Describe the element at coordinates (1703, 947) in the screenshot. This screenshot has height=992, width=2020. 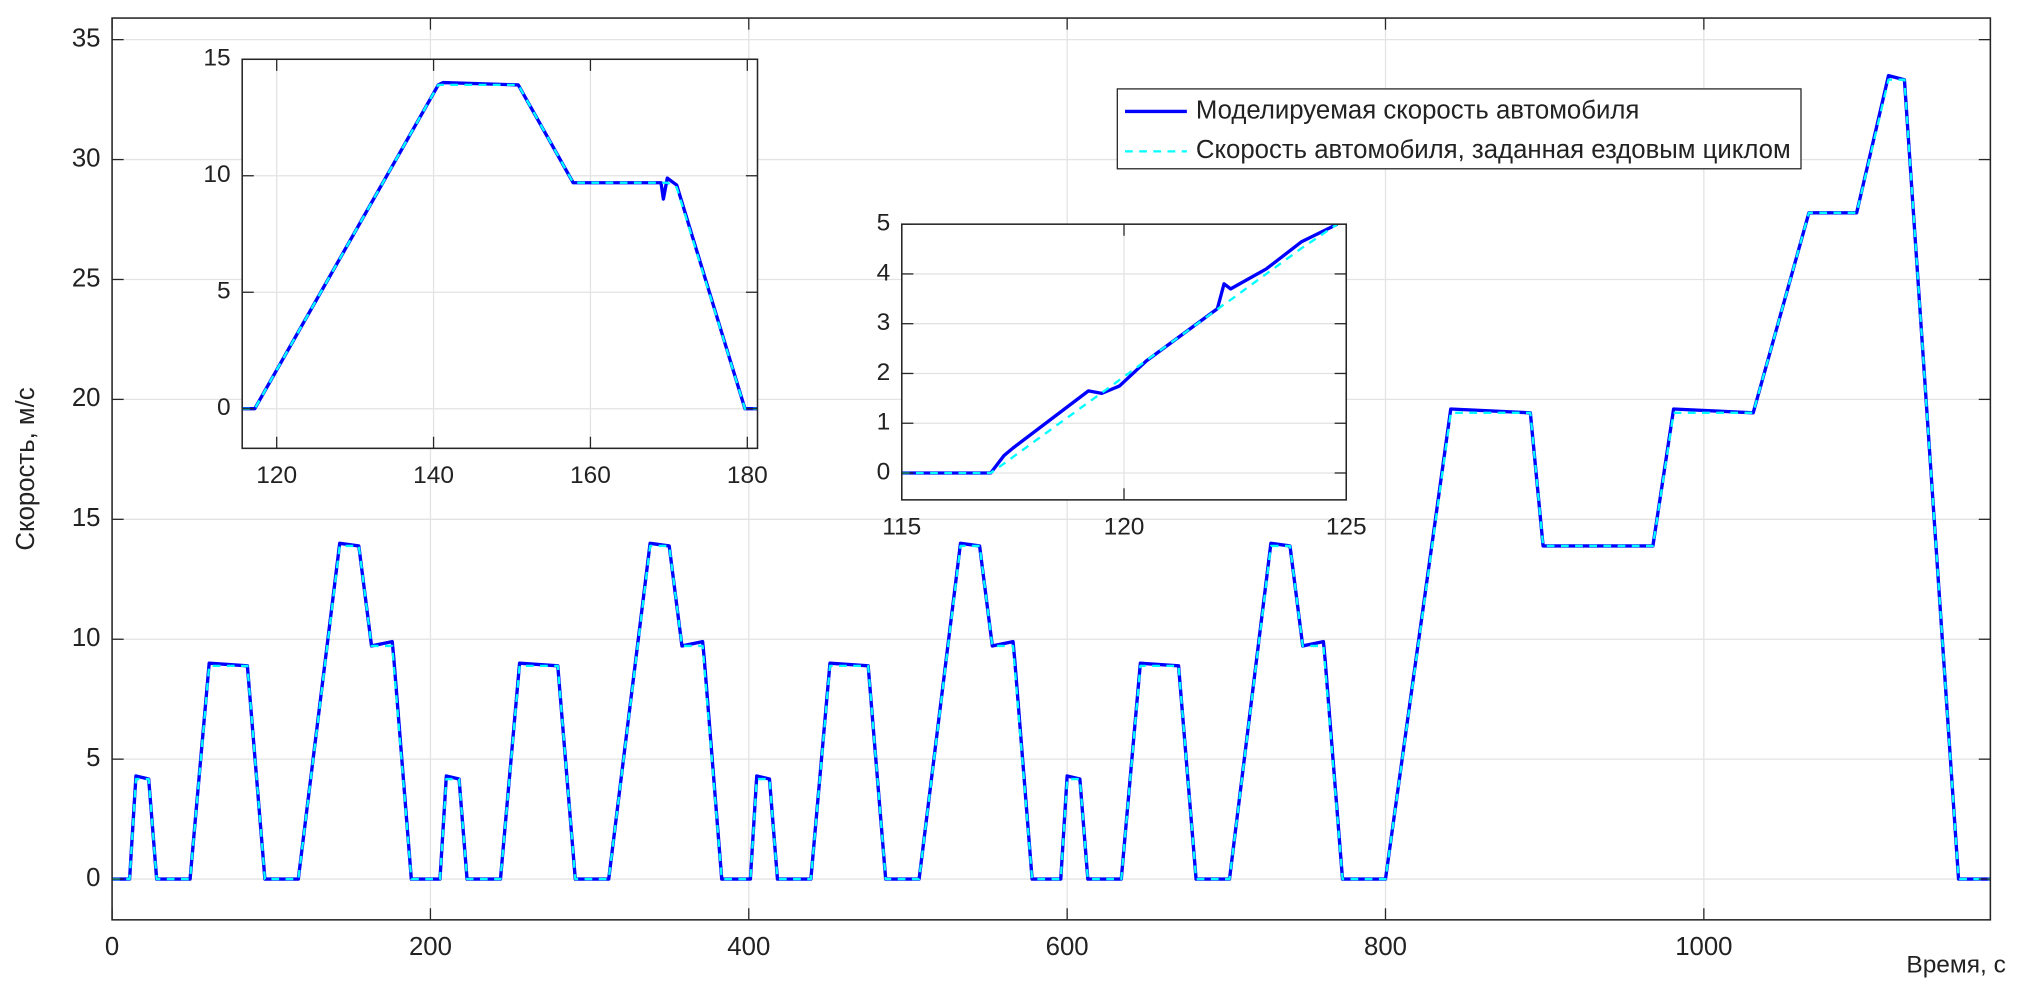
I see `x-tick-label: 1000` at that location.